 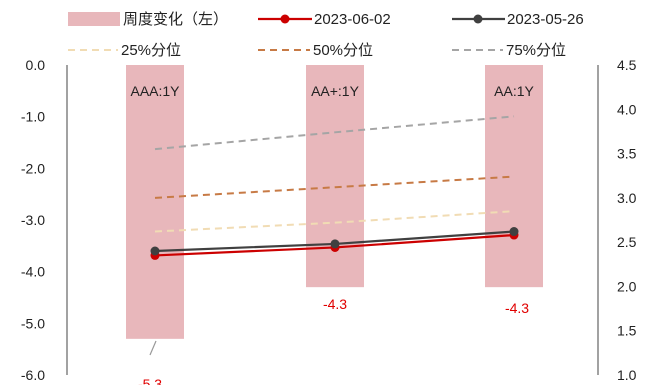 I want to click on legend-label-5: 75%分位, so click(x=536, y=50).